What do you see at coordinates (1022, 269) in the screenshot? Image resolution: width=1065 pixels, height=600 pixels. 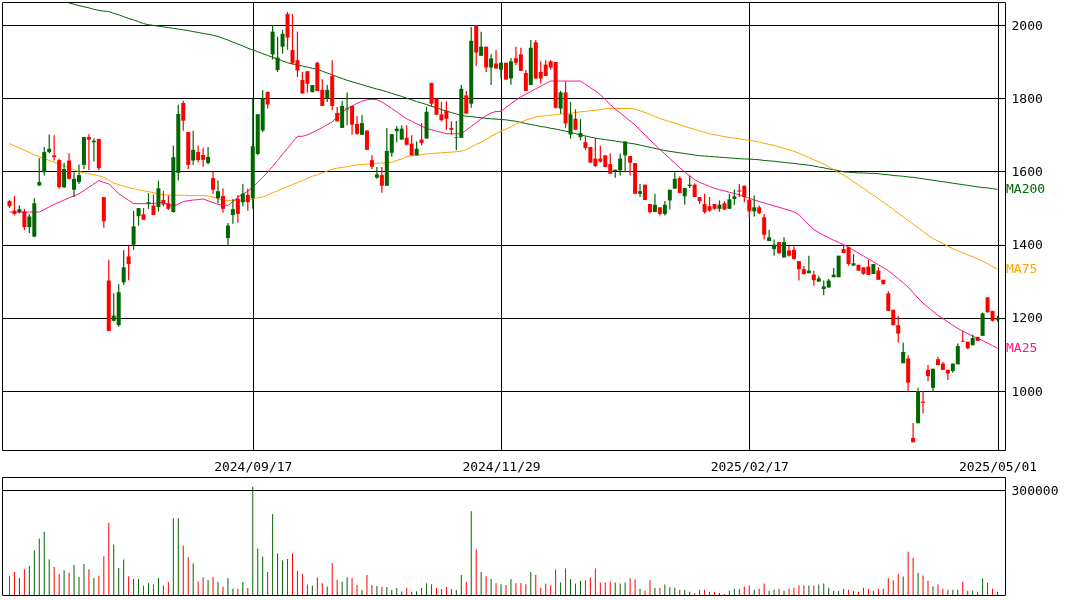 I see `series-label: MA75` at bounding box center [1022, 269].